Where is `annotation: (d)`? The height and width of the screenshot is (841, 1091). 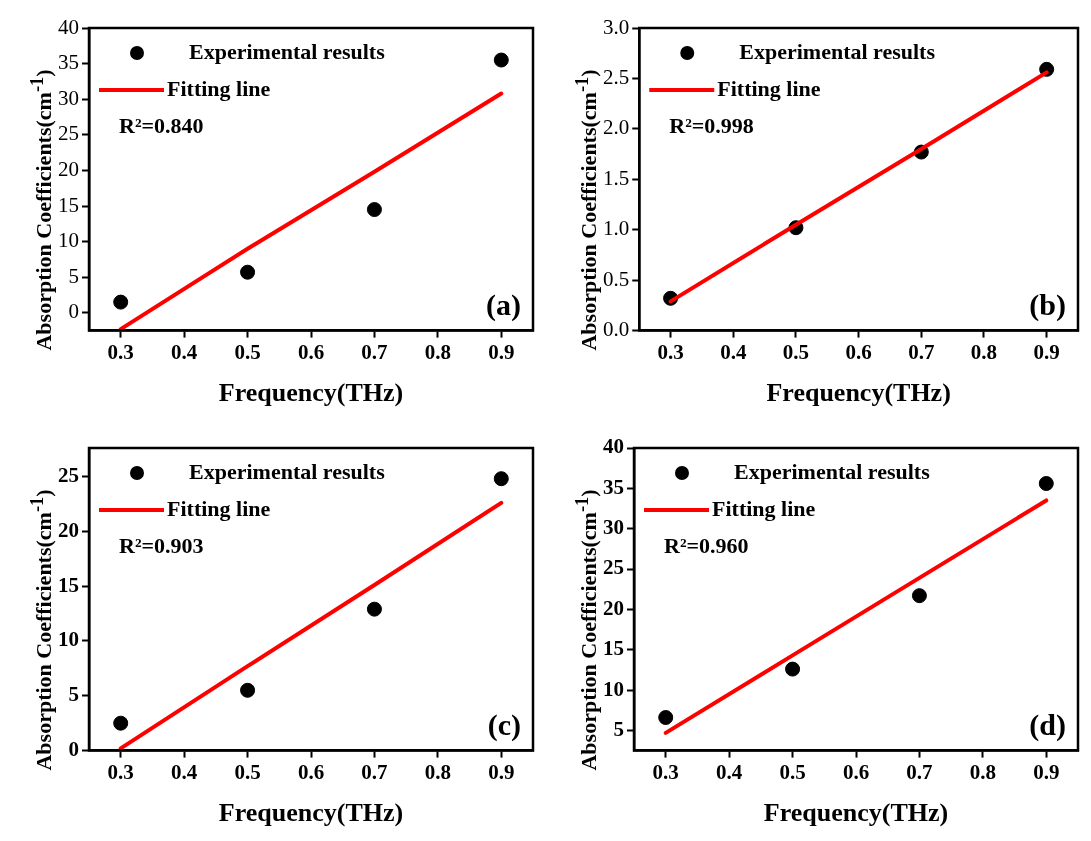
annotation: (d) is located at coordinates (1047, 725).